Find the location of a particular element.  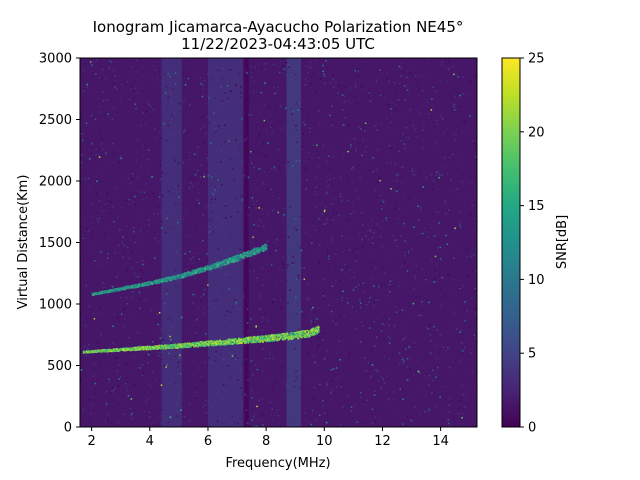

y-tick-label: 0 is located at coordinates (68, 428).